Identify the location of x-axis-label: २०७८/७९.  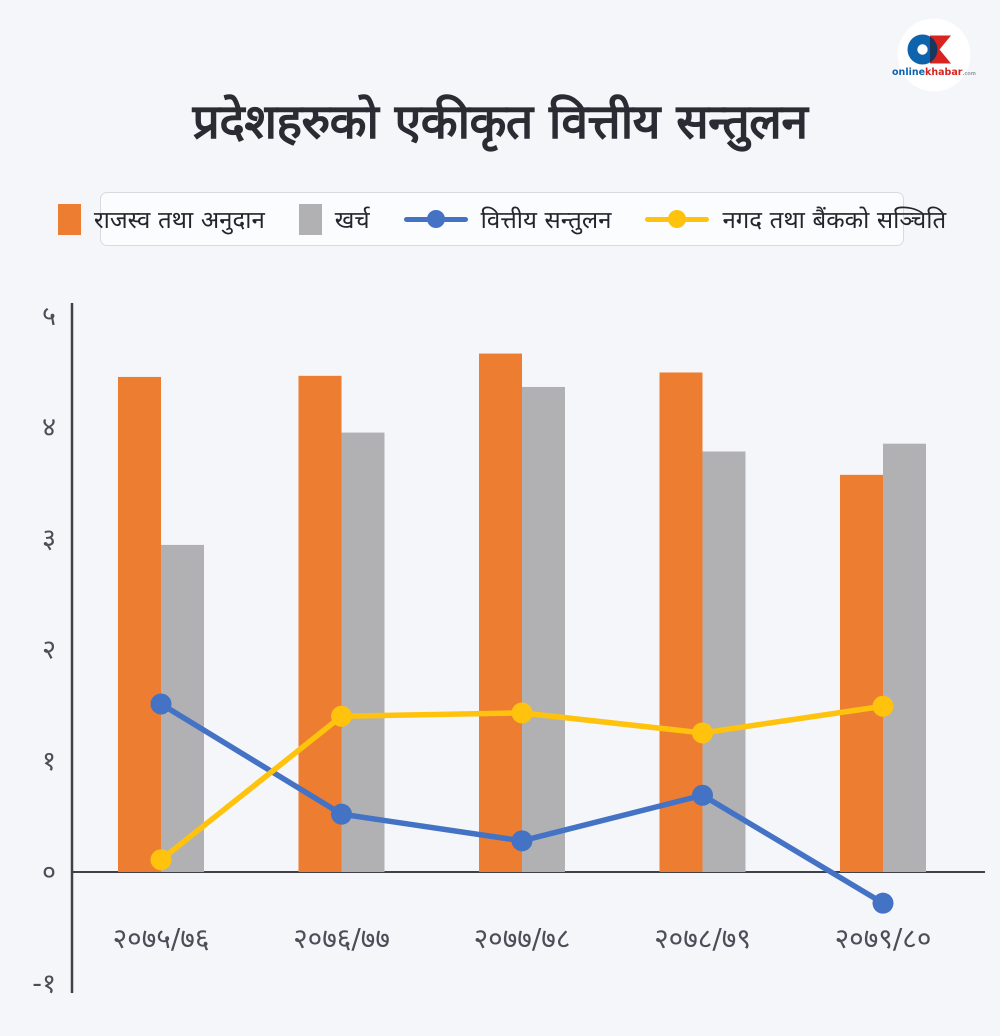
(702, 938).